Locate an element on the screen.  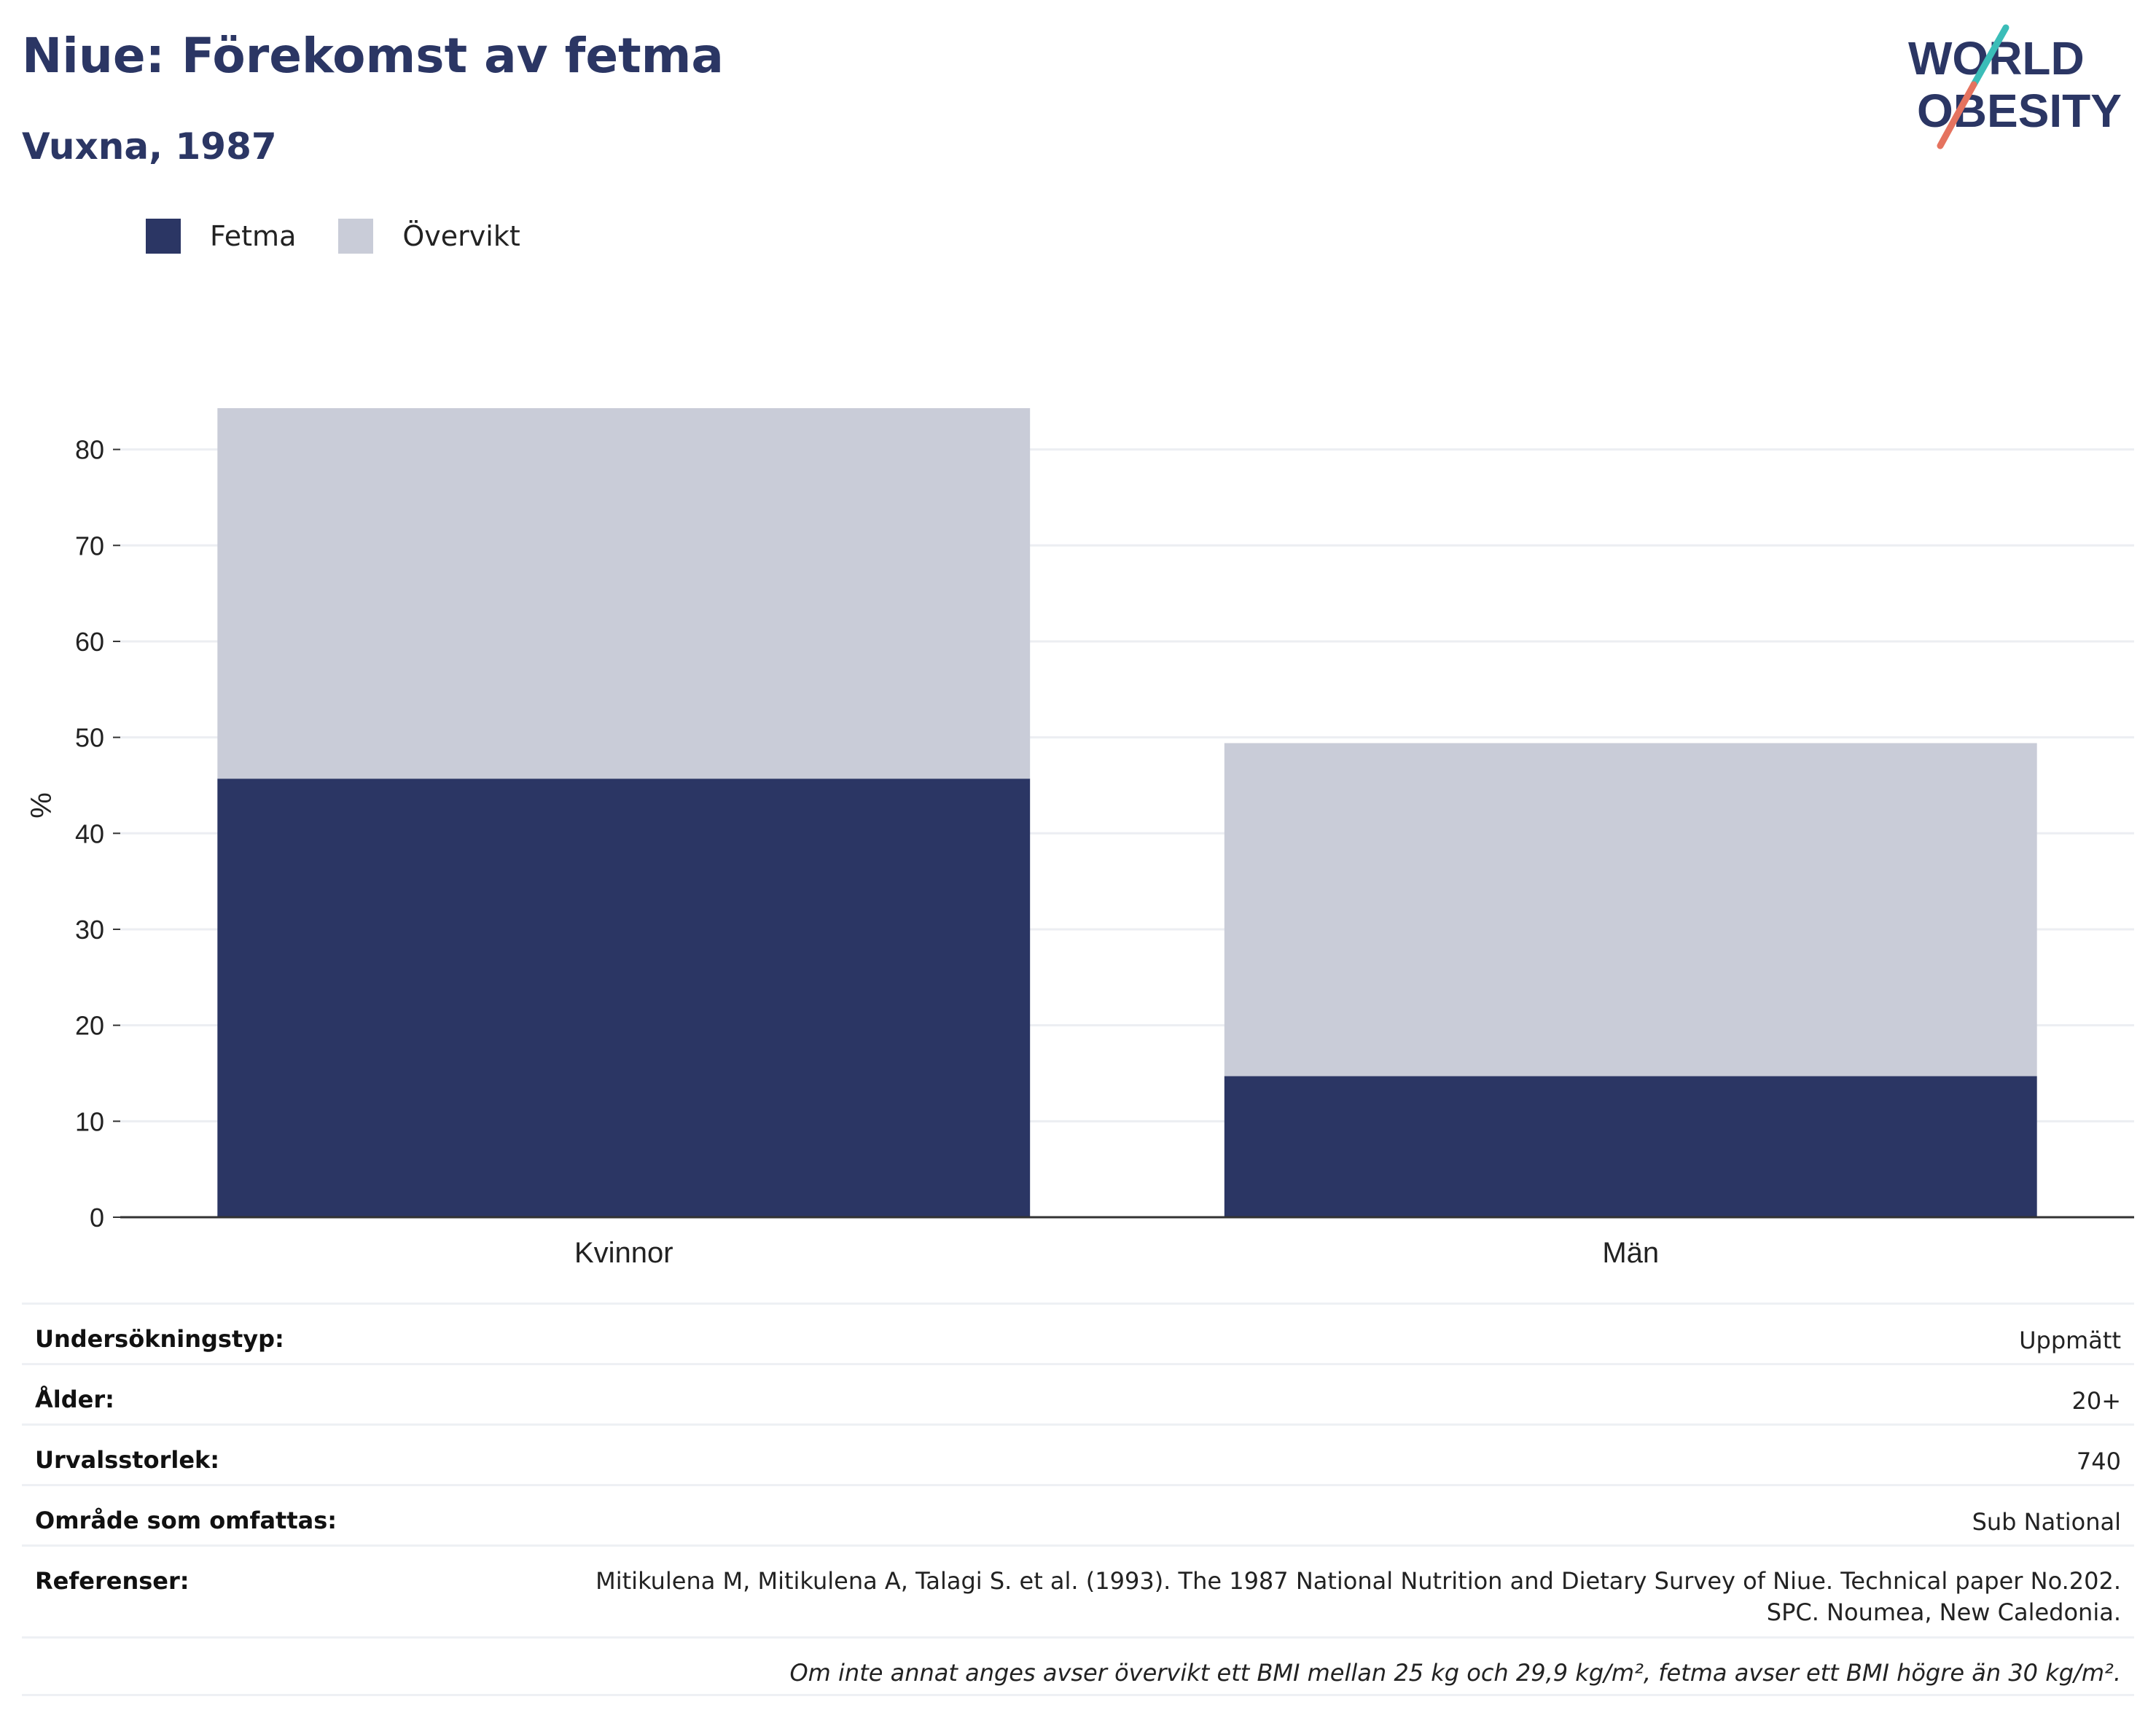
x-tick-label-kvinnor: Kvinnor is located at coordinates (623, 1253).